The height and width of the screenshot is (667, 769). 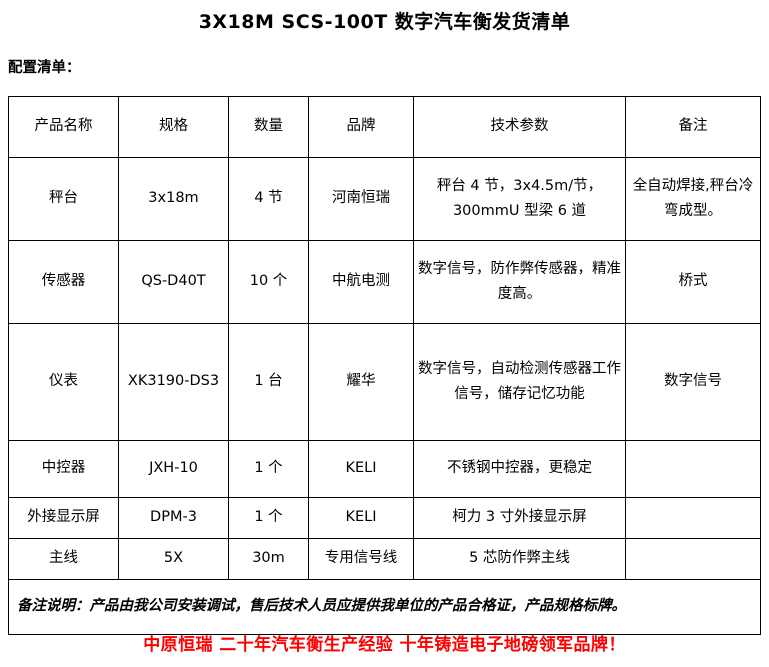 I want to click on column-header-brand: 品牌, so click(x=361, y=127).